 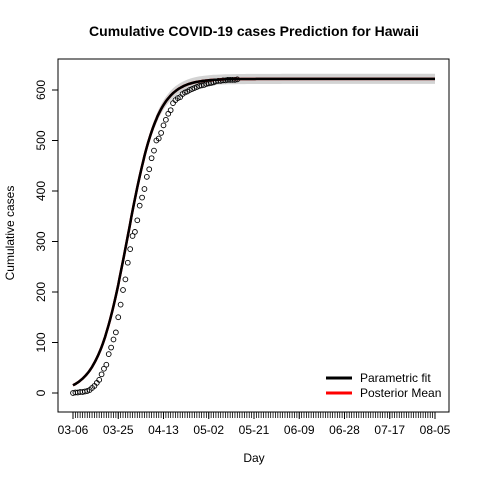 What do you see at coordinates (41, 90) in the screenshot?
I see `y-tick-label: 600` at bounding box center [41, 90].